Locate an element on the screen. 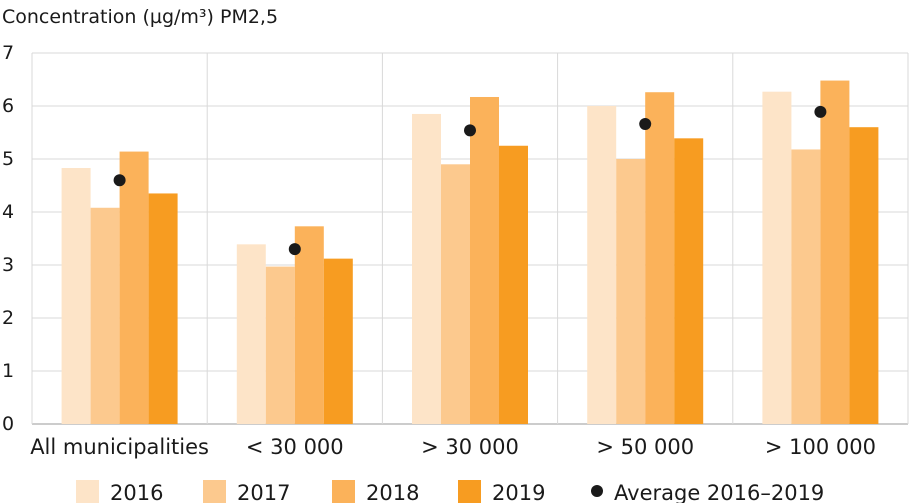 This screenshot has height=503, width=909. legend-swatch-2017 is located at coordinates (214, 491).